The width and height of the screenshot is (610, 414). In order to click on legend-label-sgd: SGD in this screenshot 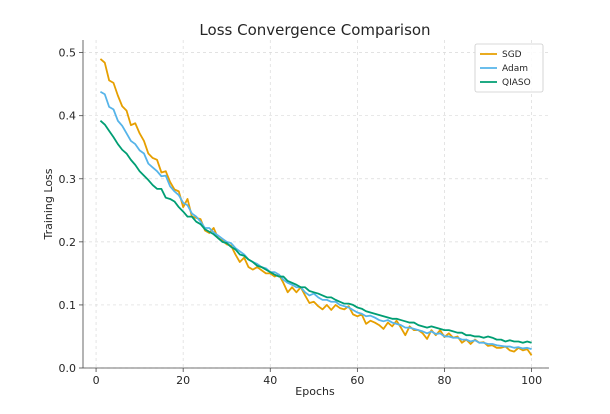, I will do `click(512, 55)`.